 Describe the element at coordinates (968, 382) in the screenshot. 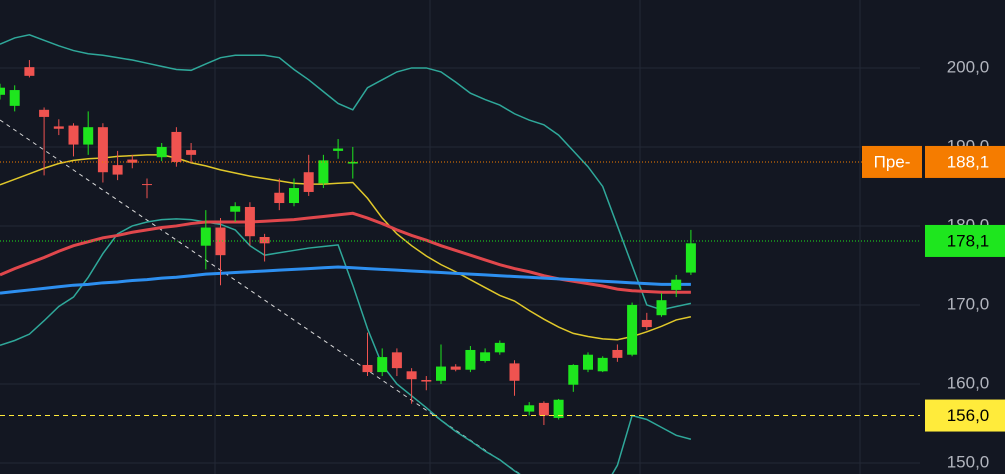

I see `y-tick-label: 160,0` at that location.